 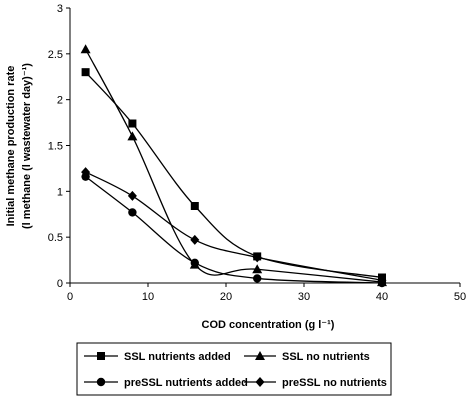 What do you see at coordinates (60, 192) in the screenshot?
I see `y-tick-label: 1` at bounding box center [60, 192].